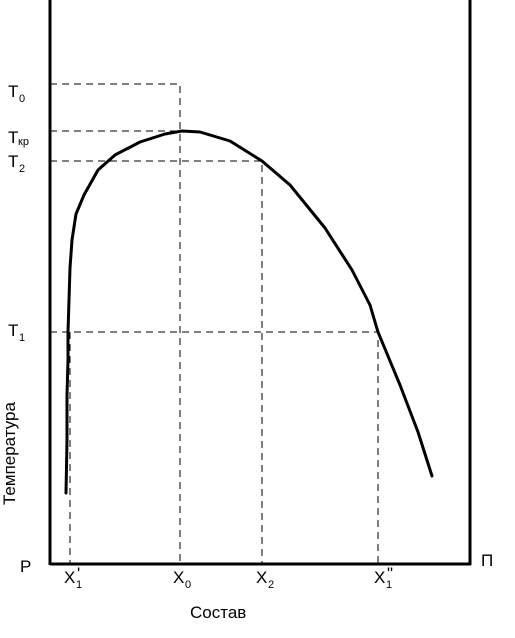  Describe the element at coordinates (13, 91) in the screenshot. I see `t0-label-main: T` at that location.